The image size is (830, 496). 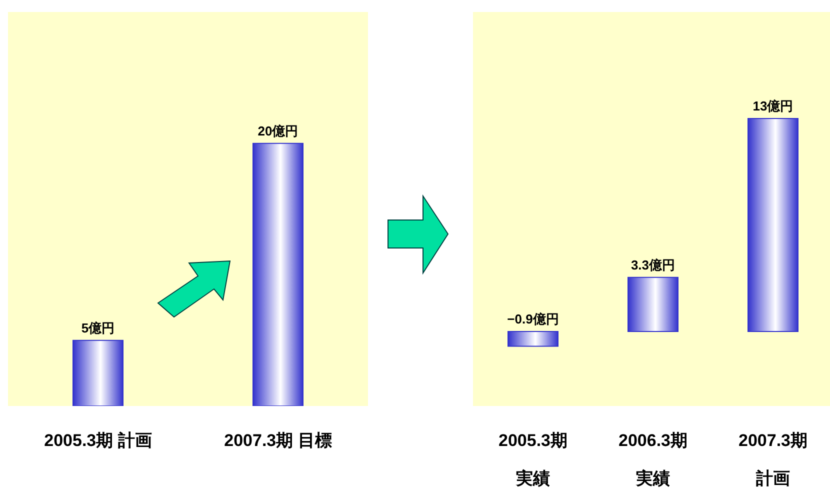 I want to click on data-label: 3.3億円, so click(x=653, y=264).